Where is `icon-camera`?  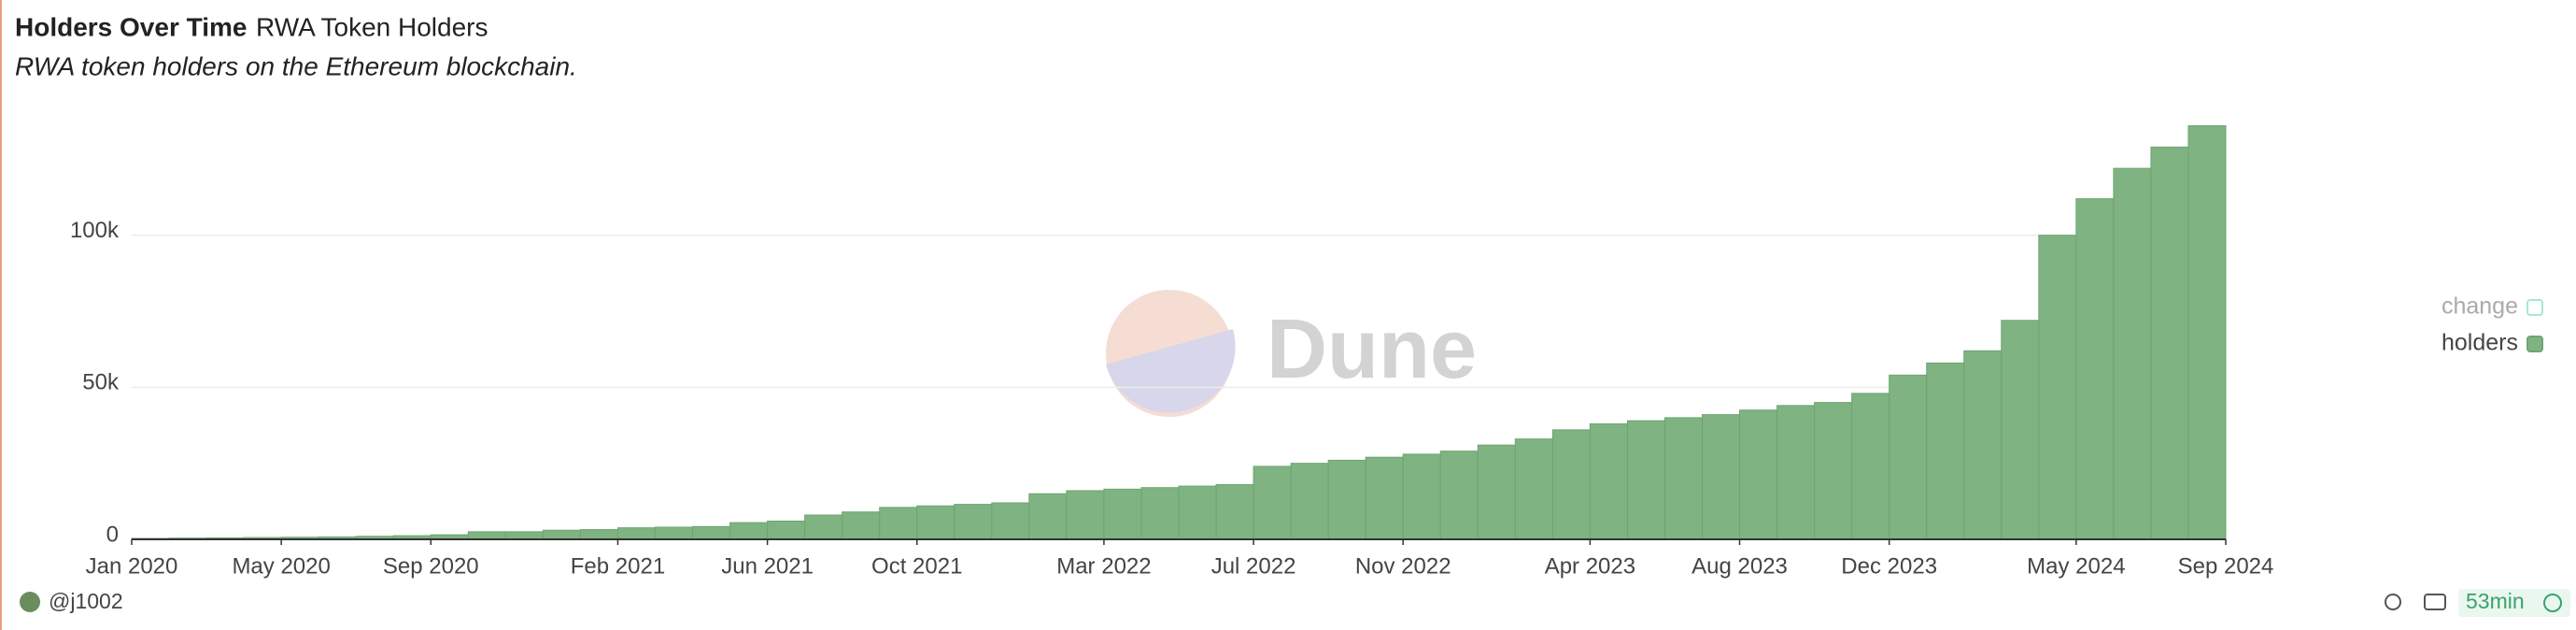 icon-camera is located at coordinates (2435, 602).